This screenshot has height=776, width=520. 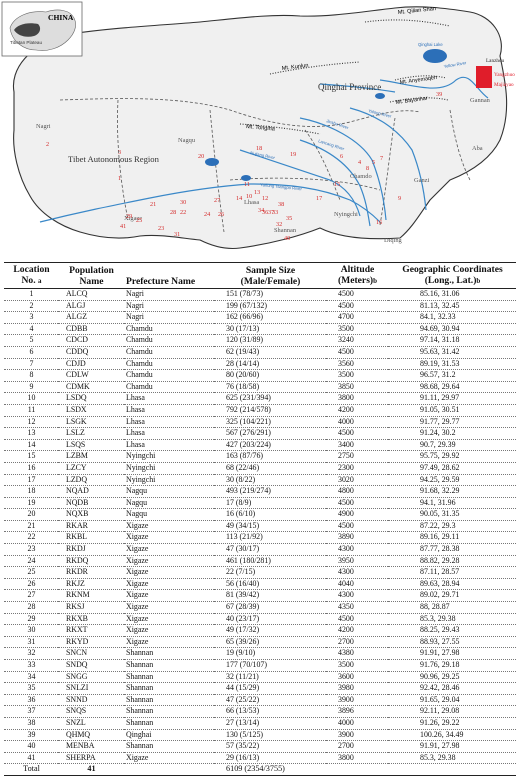 What do you see at coordinates (31, 503) in the screenshot?
I see `cell-location-no: 19` at bounding box center [31, 503].